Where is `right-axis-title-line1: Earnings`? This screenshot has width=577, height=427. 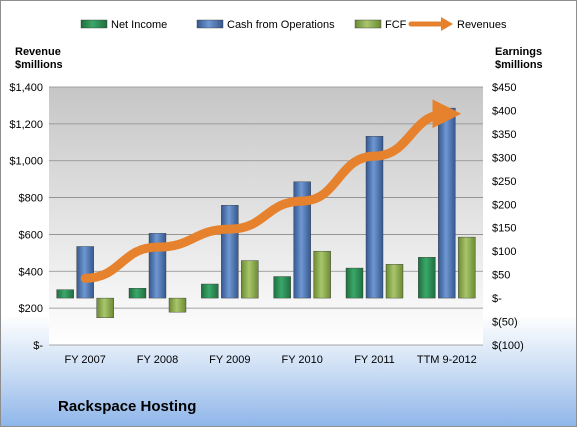
right-axis-title-line1: Earnings is located at coordinates (519, 52).